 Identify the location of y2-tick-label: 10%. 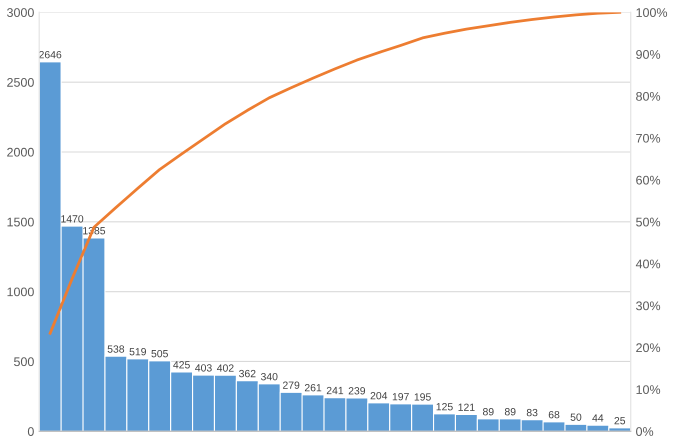
(648, 389).